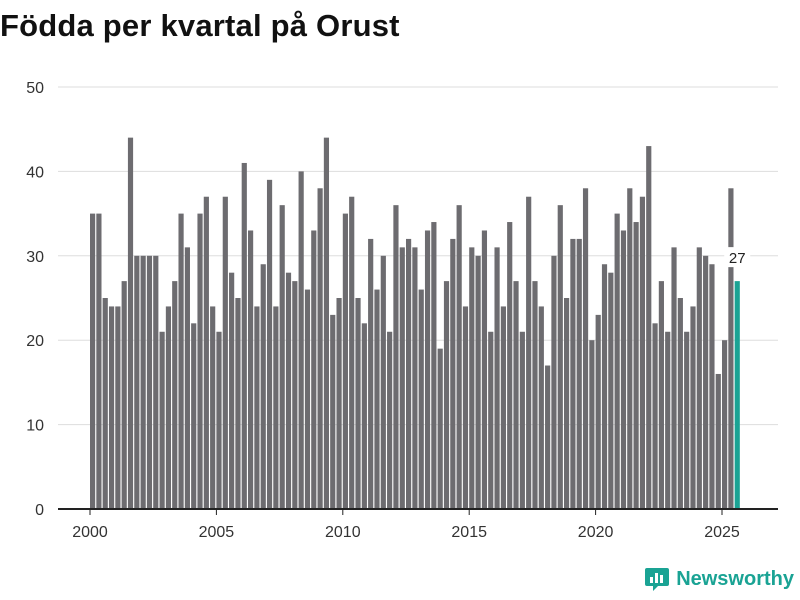  I want to click on page-title: Födda per kvartal på Orust, so click(200, 25).